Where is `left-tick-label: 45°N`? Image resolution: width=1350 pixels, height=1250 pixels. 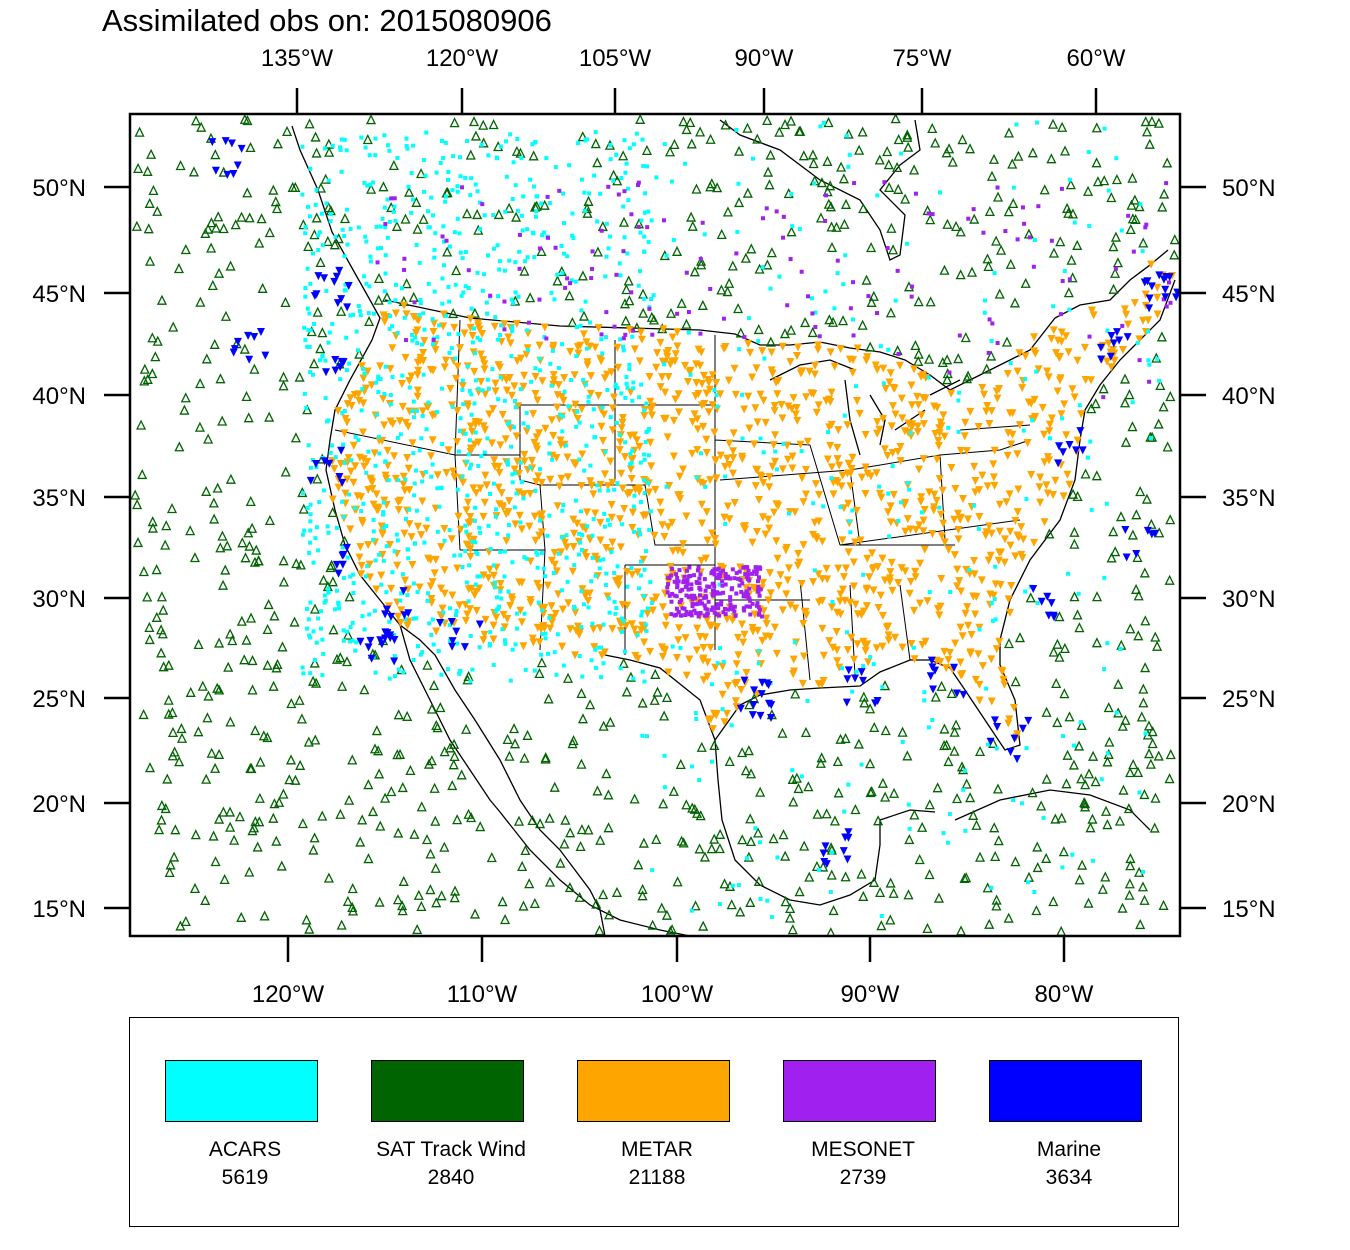 left-tick-label: 45°N is located at coordinates (59, 294).